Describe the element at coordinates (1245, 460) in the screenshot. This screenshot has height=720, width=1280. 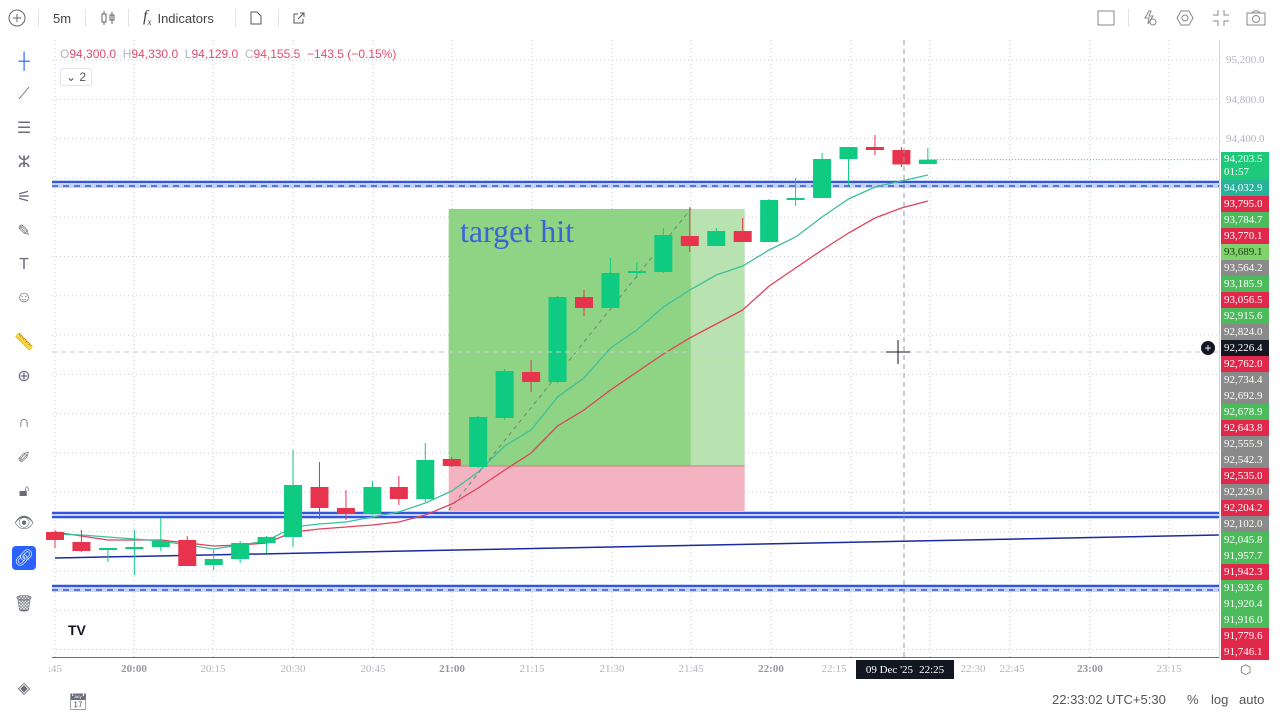
I see `price-tag: 92,542.3` at that location.